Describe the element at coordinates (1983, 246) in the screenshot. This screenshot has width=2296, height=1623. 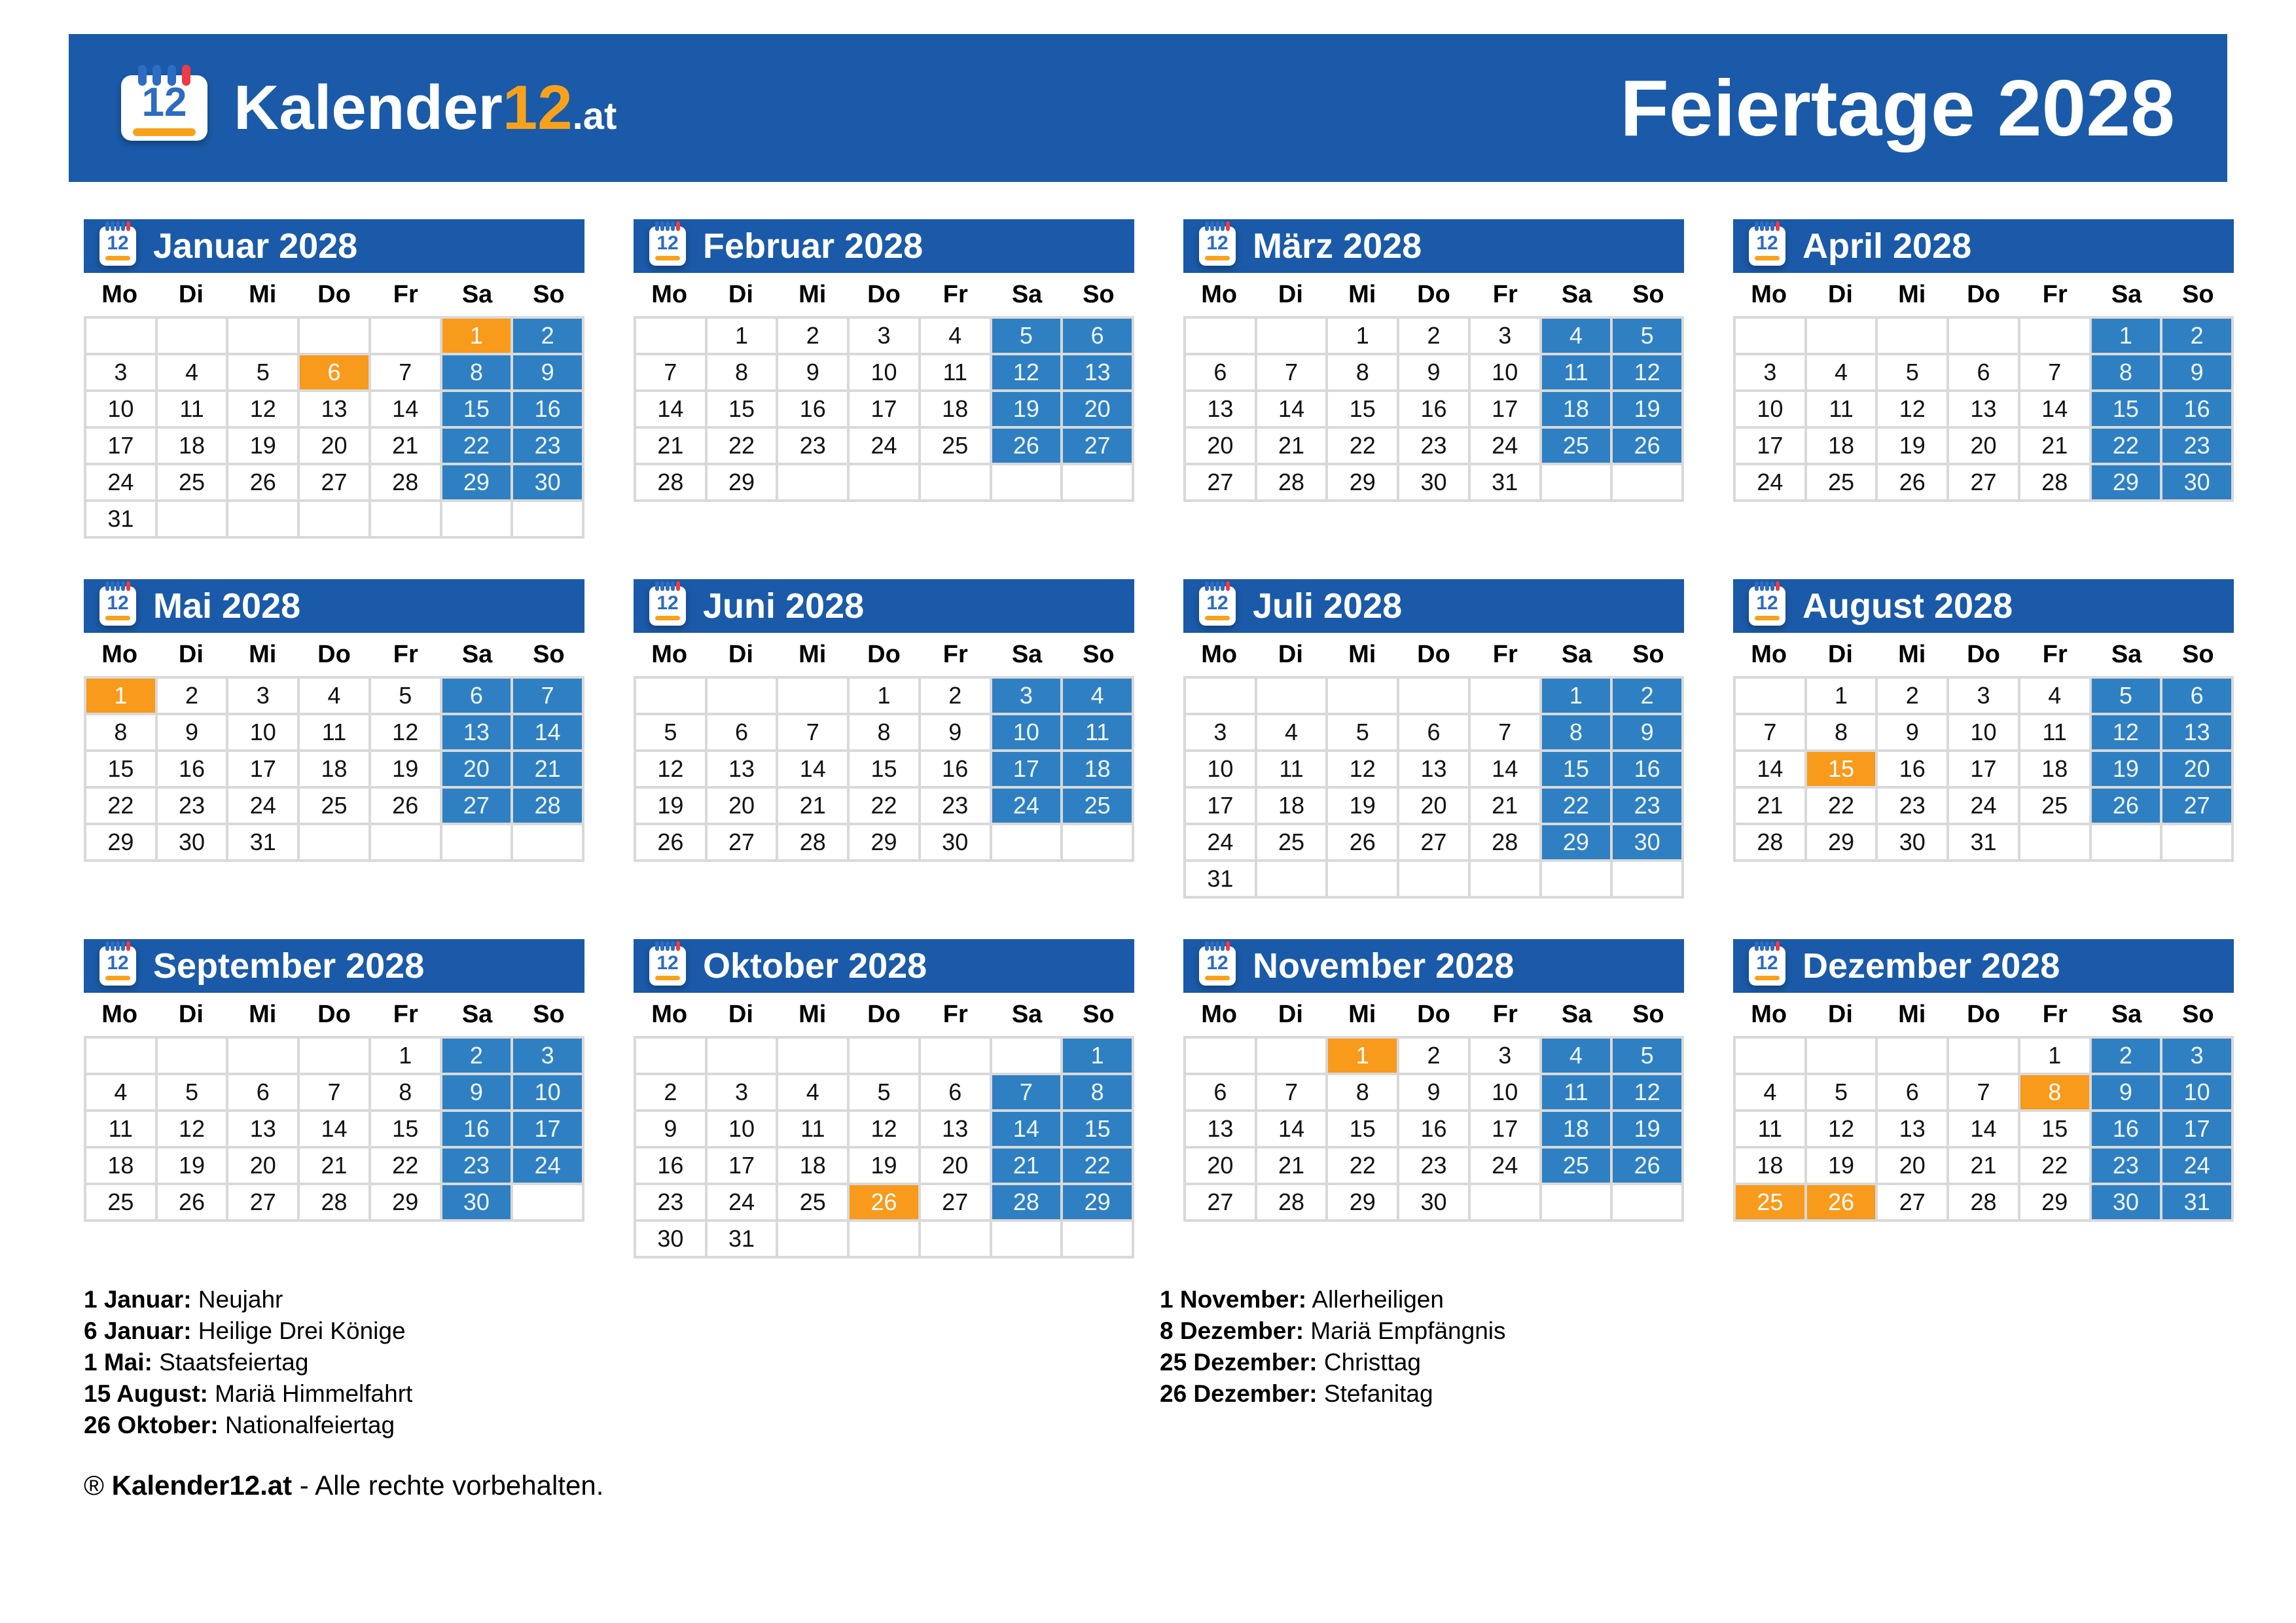
I see `month-header: 12 April 2028` at that location.